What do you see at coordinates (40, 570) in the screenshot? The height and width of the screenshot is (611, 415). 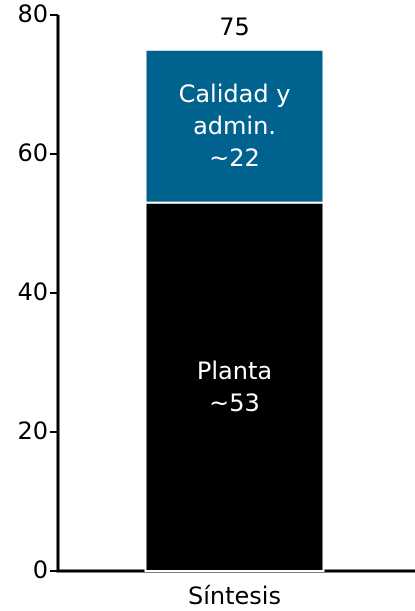 I see `y-tick-label: 0` at bounding box center [40, 570].